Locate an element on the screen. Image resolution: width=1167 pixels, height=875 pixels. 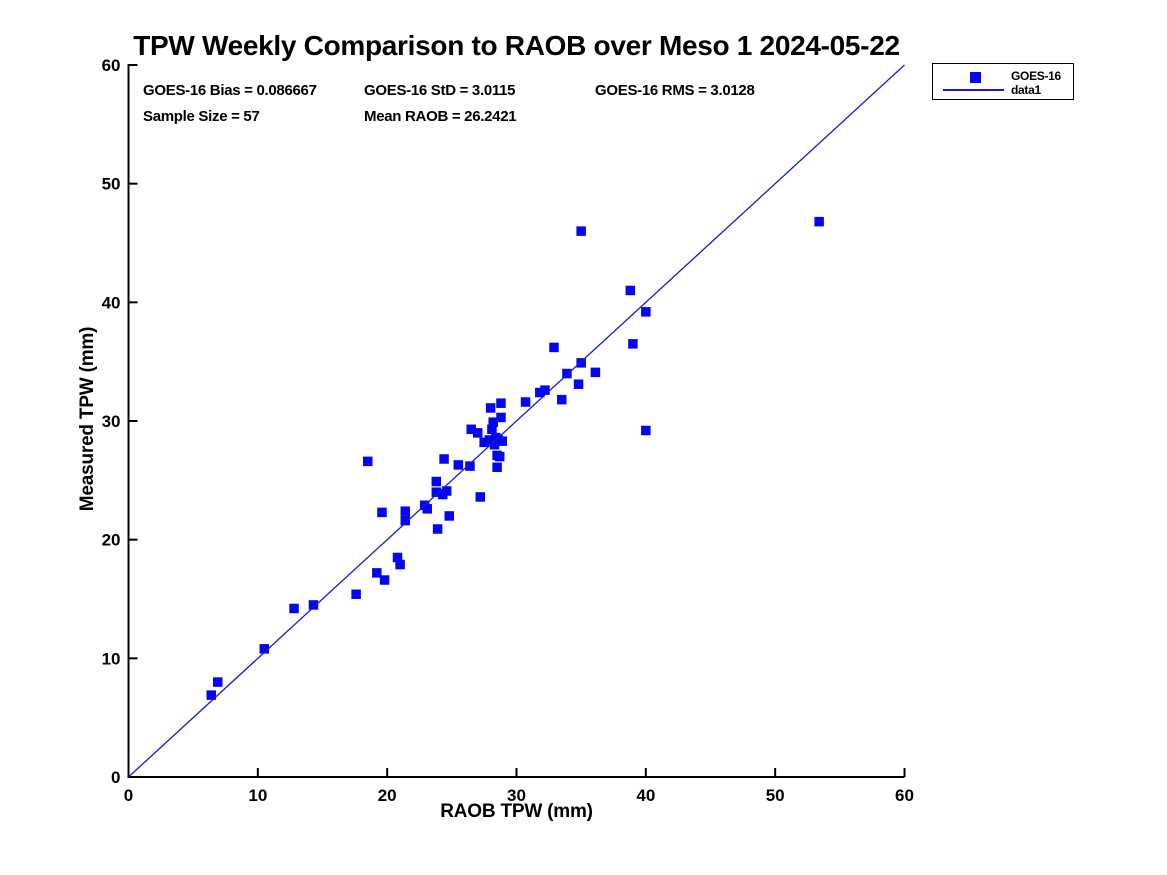
x-tick-label: 10 is located at coordinates (257, 795).